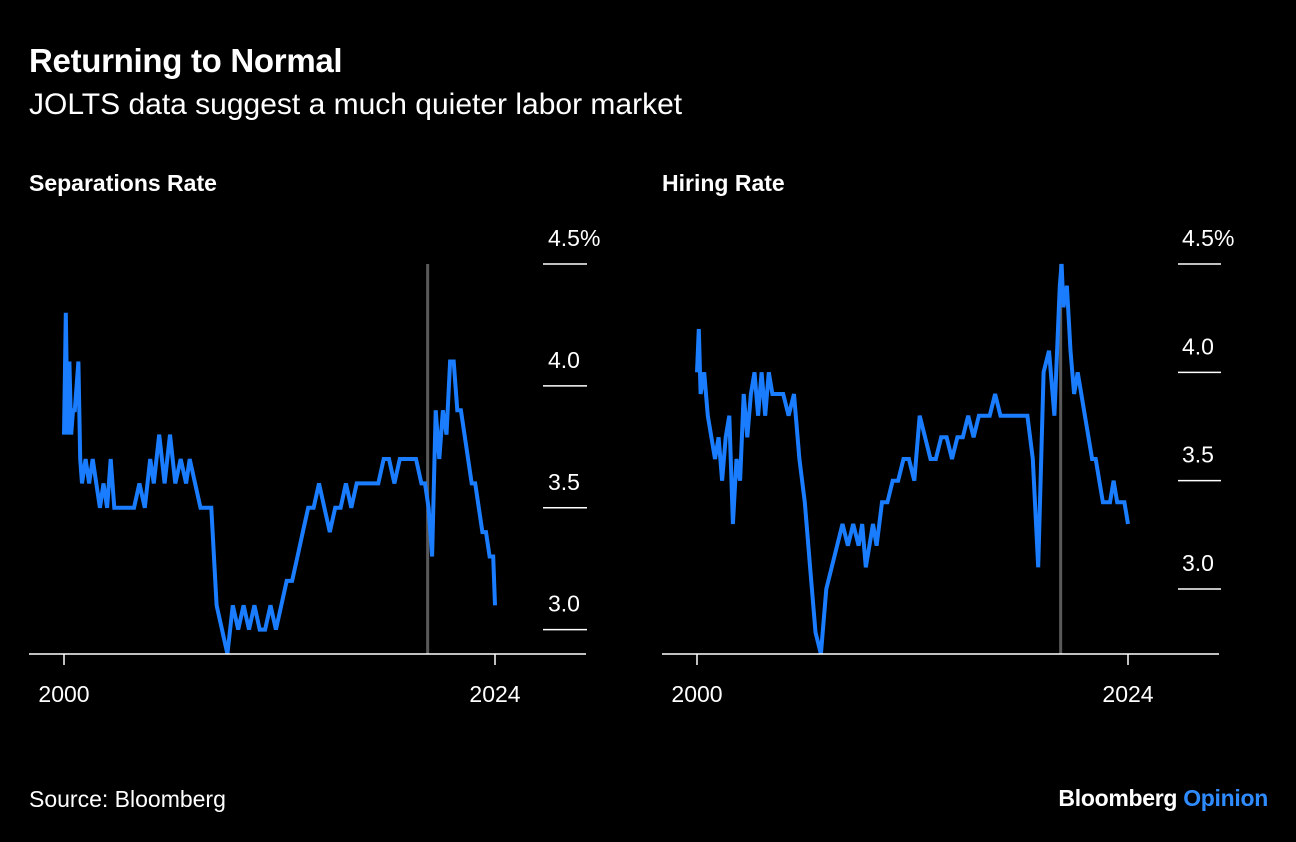 The height and width of the screenshot is (842, 1296). Describe the element at coordinates (1127, 694) in the screenshot. I see `x-tick-label-1-1: 2024` at that location.